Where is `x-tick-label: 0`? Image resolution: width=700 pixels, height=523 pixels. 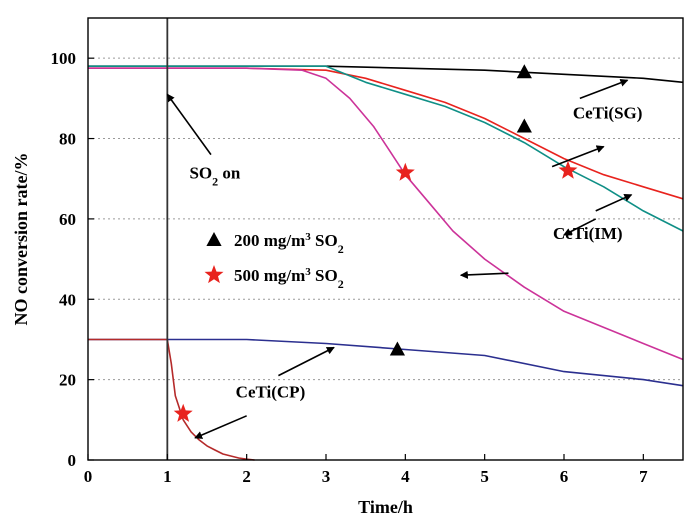 x-tick-label: 0 is located at coordinates (88, 476).